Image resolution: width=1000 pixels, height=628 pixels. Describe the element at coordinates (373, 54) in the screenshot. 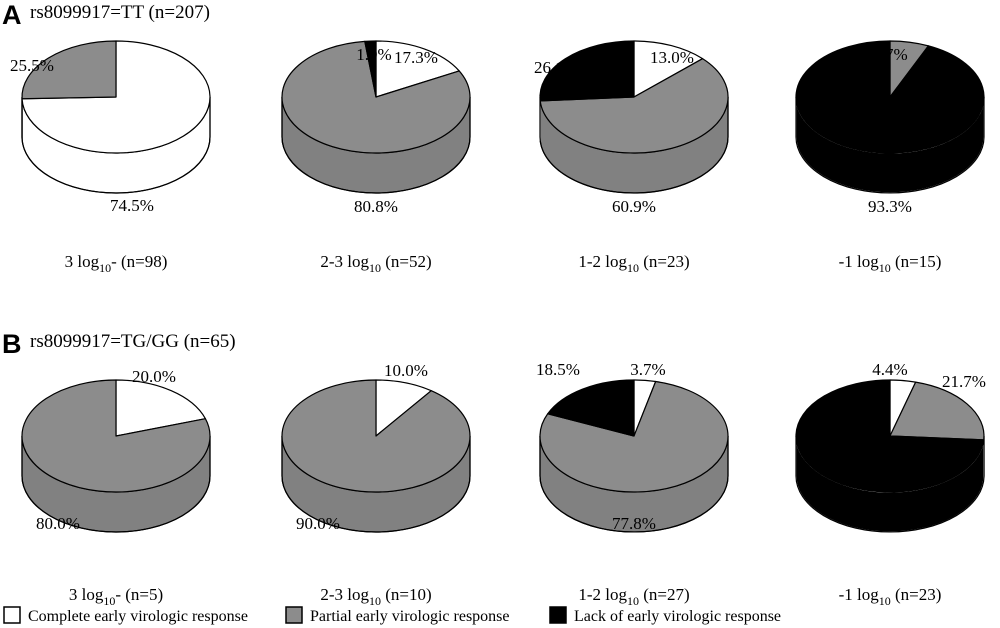

I see `percent-label-lack: 1.9%` at that location.